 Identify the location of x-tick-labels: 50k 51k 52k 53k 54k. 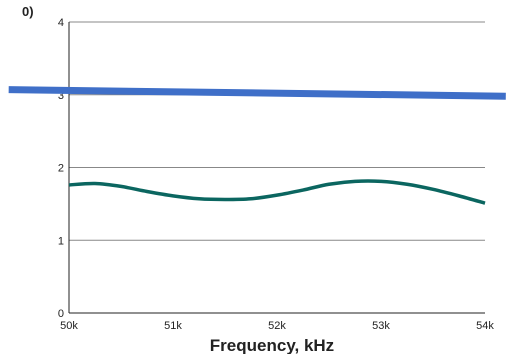
(277, 326).